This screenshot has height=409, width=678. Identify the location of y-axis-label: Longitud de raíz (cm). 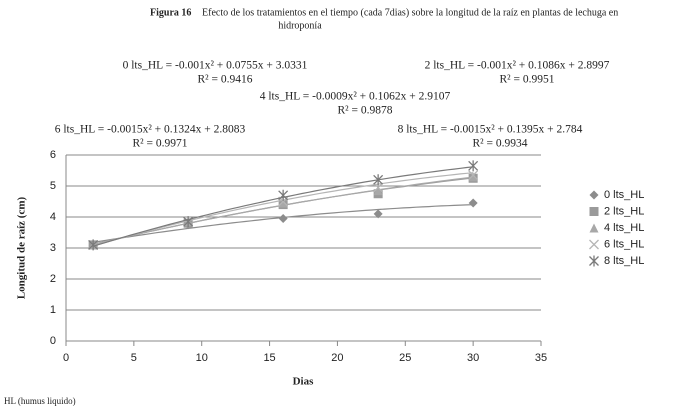
(22, 247).